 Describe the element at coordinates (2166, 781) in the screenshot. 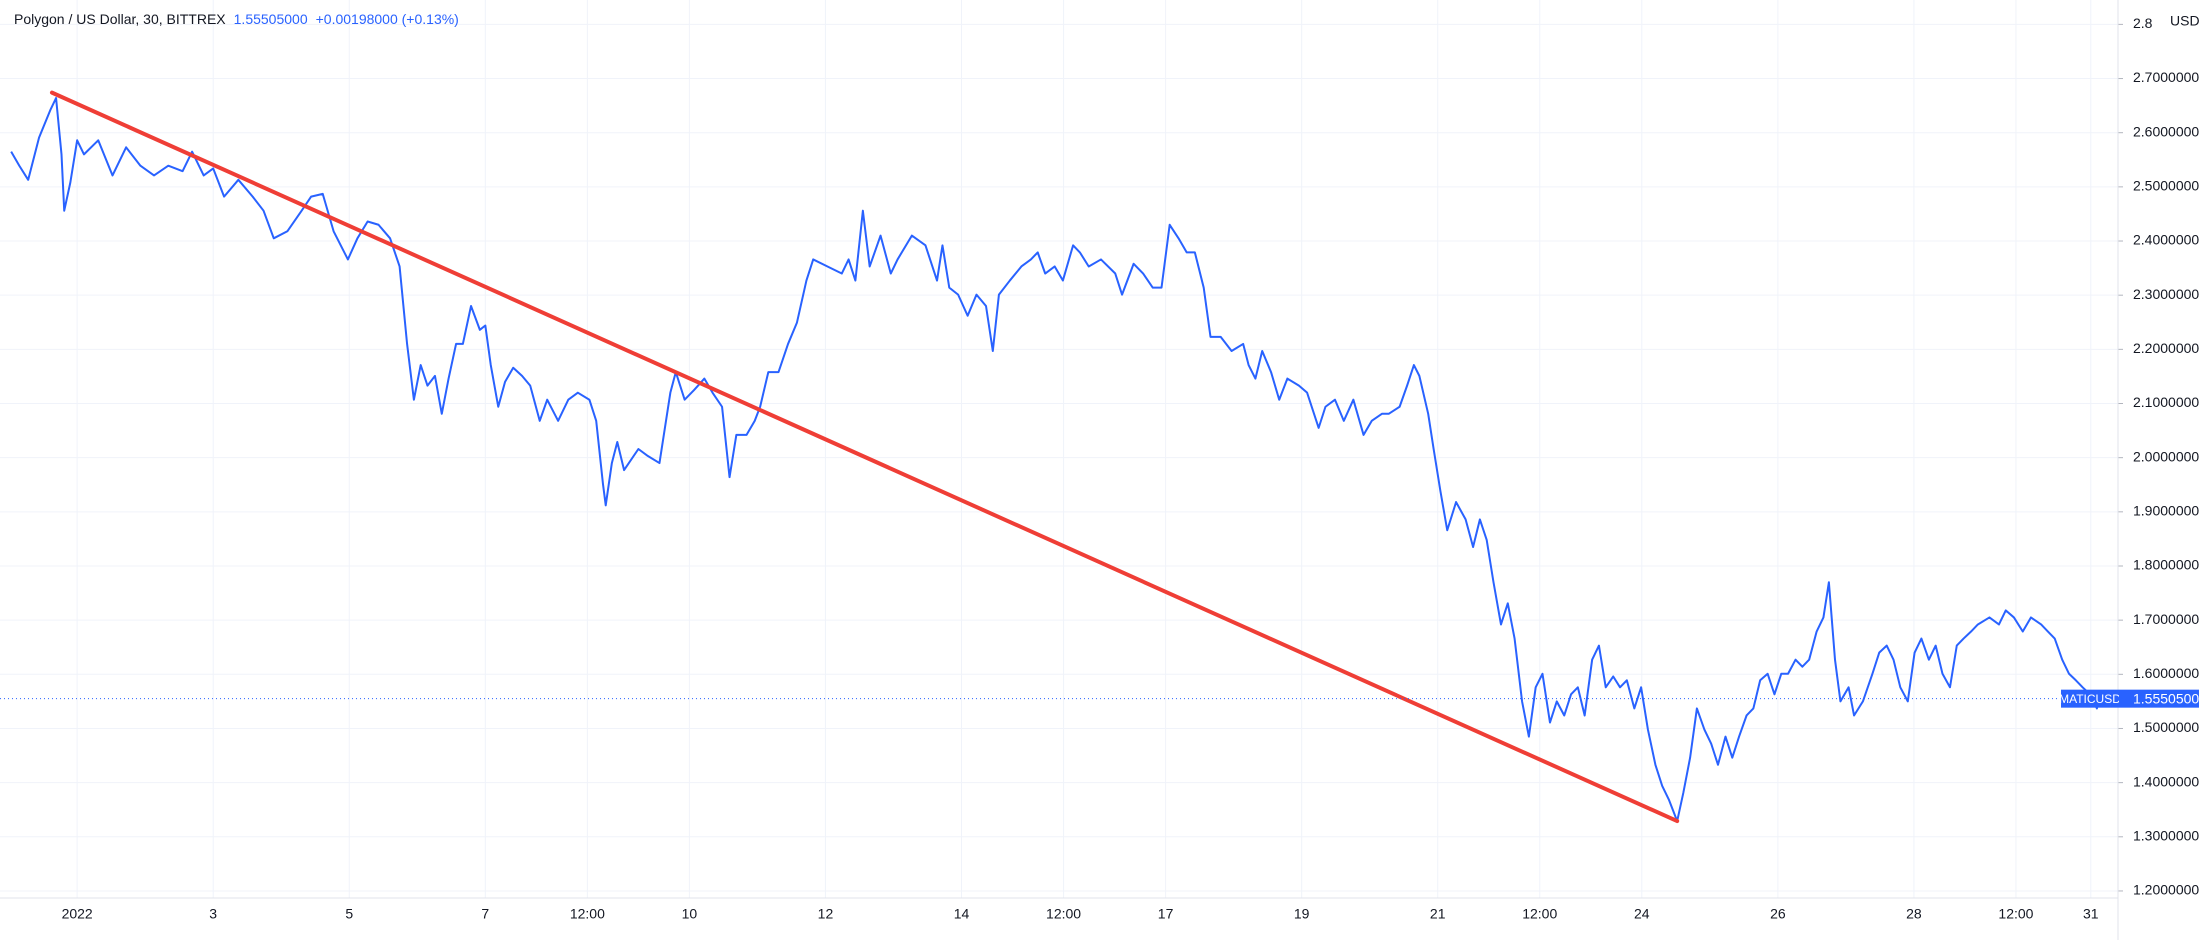

I see `y-tick-label: 1.40000000` at that location.